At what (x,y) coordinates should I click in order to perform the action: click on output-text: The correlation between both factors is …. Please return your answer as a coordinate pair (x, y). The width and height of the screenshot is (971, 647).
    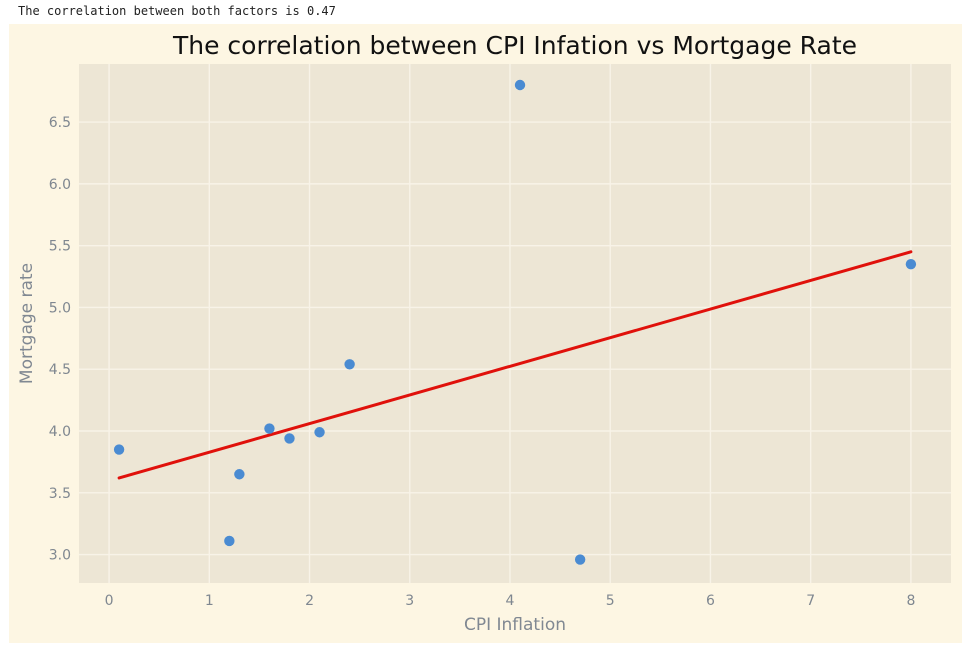
    Looking at the image, I should click on (177, 11).